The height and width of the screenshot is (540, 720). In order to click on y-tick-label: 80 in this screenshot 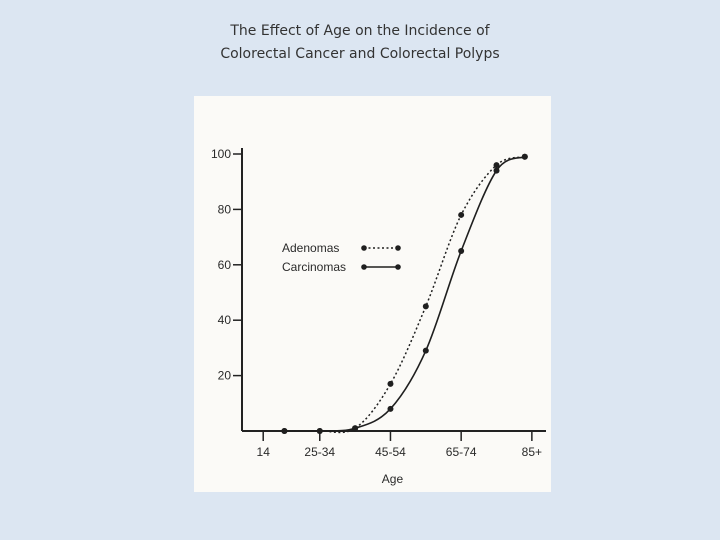, I will do `click(225, 209)`.